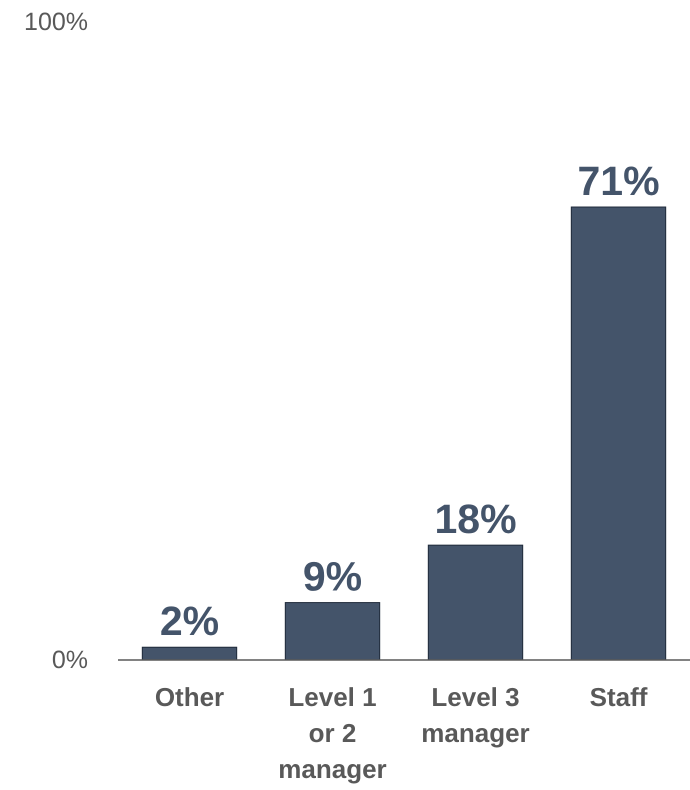 Image resolution: width=690 pixels, height=790 pixels. I want to click on data-label: 2%, so click(190, 621).